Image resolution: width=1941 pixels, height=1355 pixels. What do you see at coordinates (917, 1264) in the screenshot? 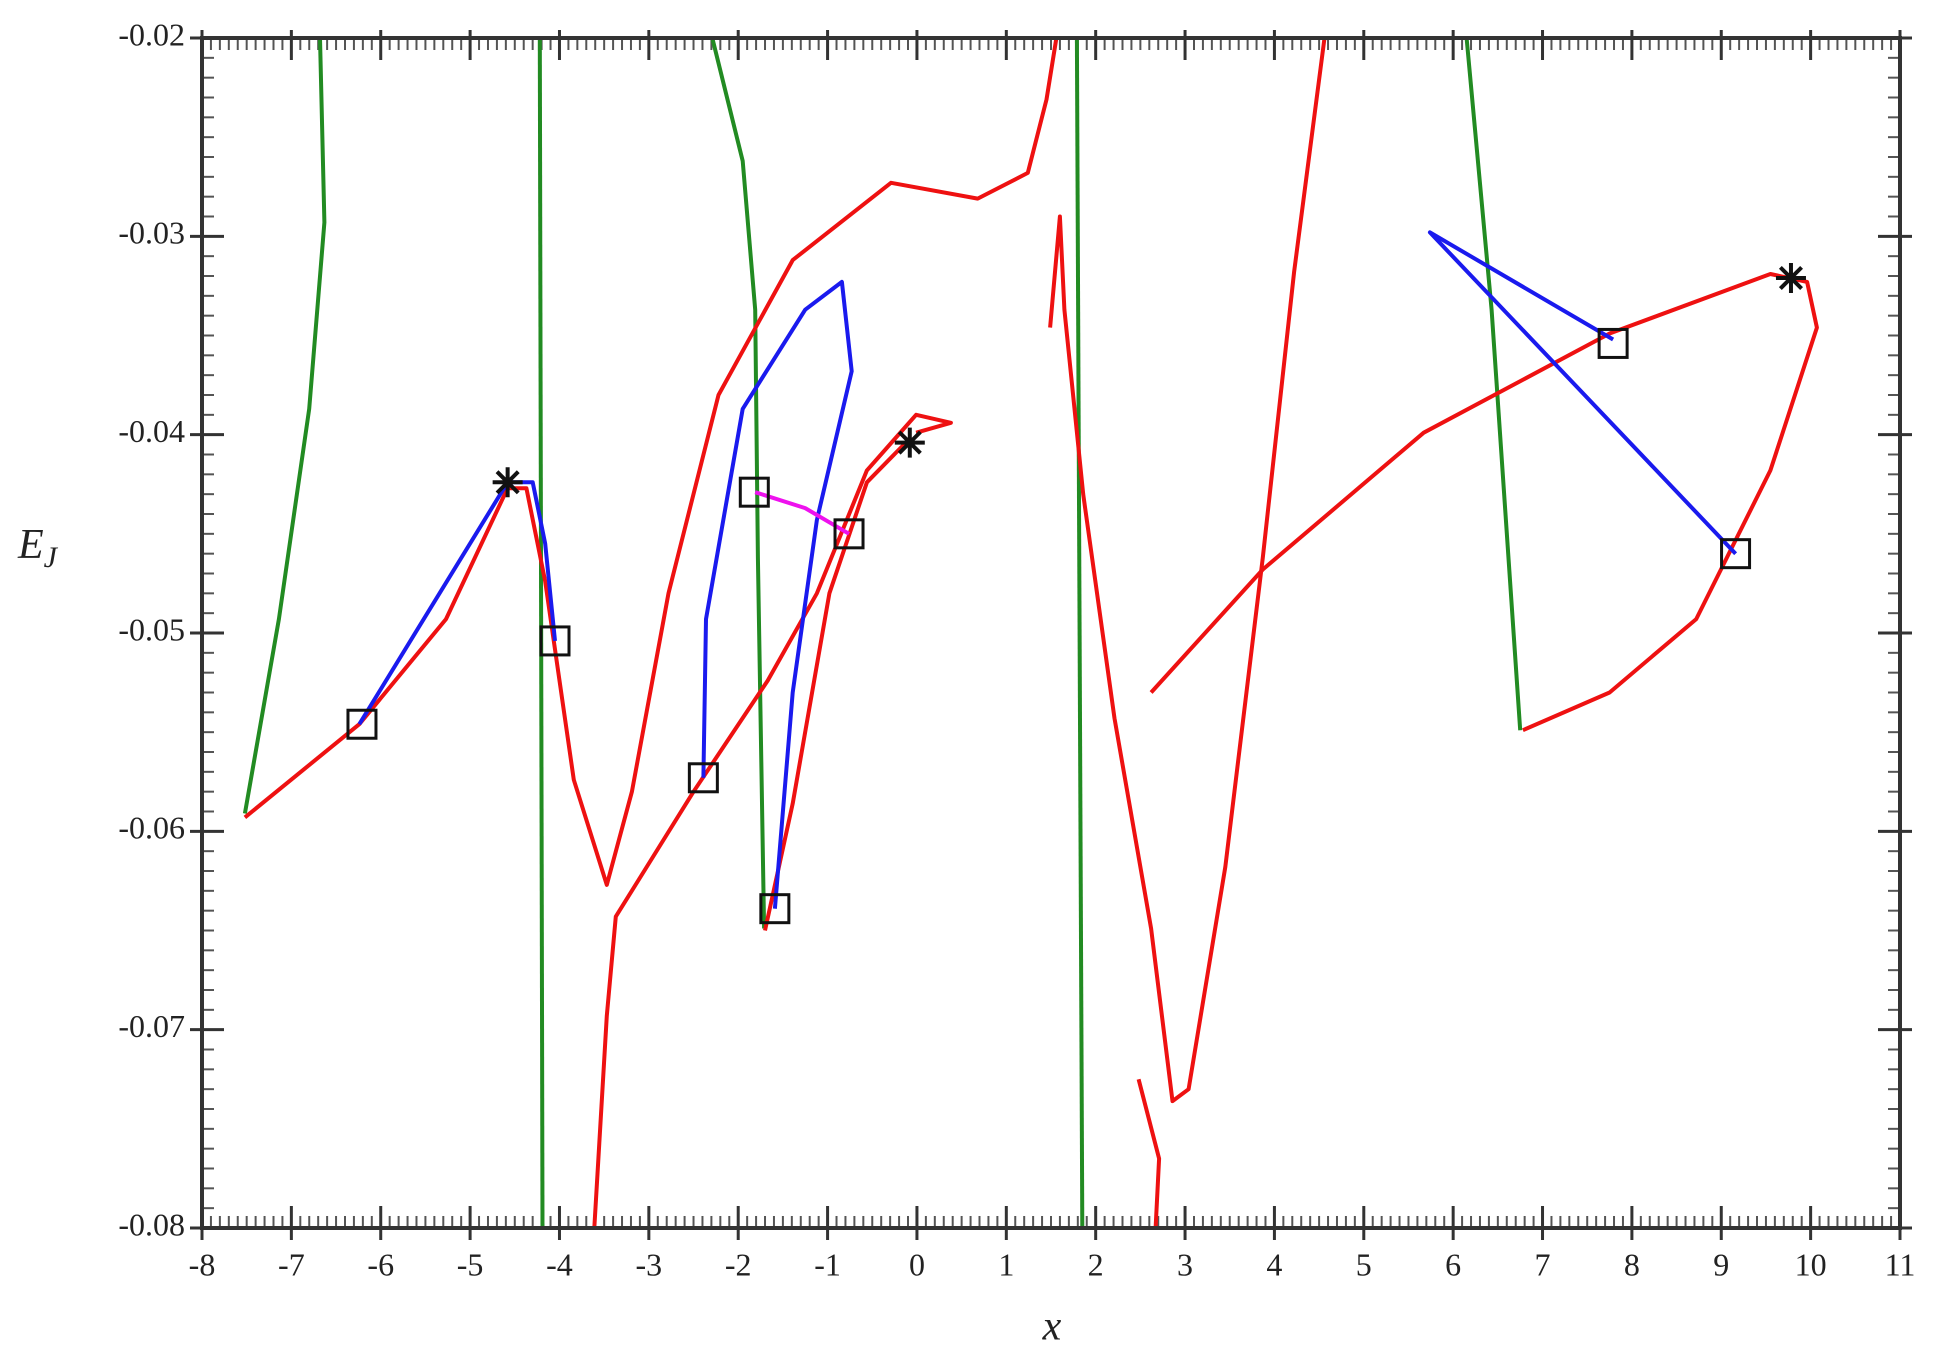
I see `x-tick-label: 0` at bounding box center [917, 1264].